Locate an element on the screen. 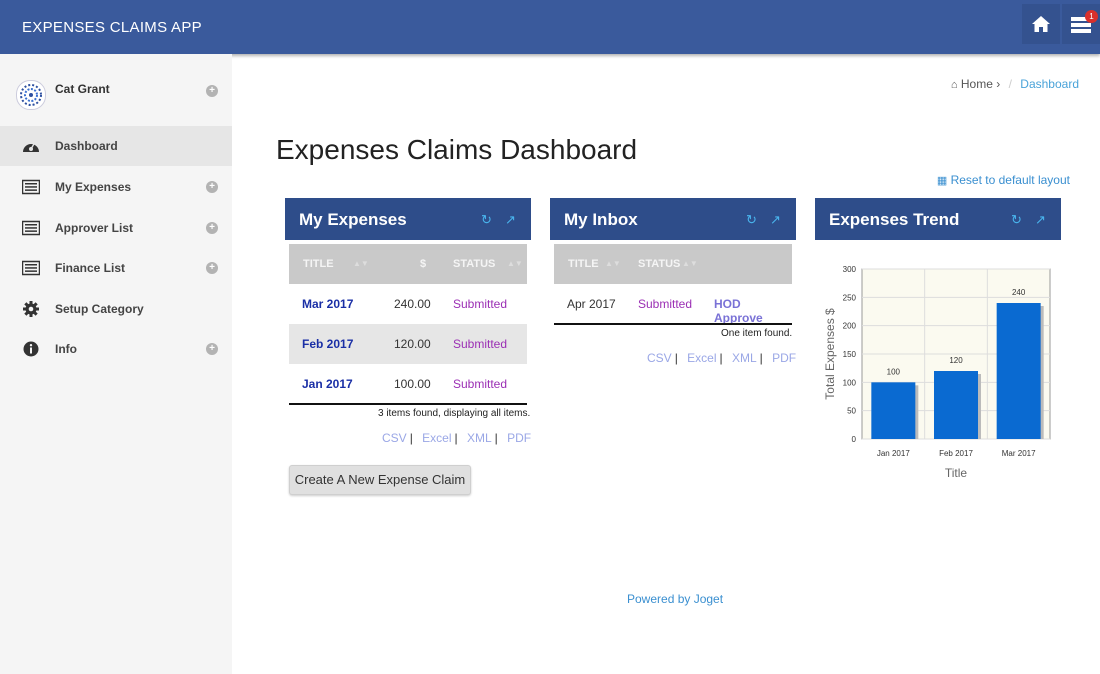  gear-icon is located at coordinates (31, 309).